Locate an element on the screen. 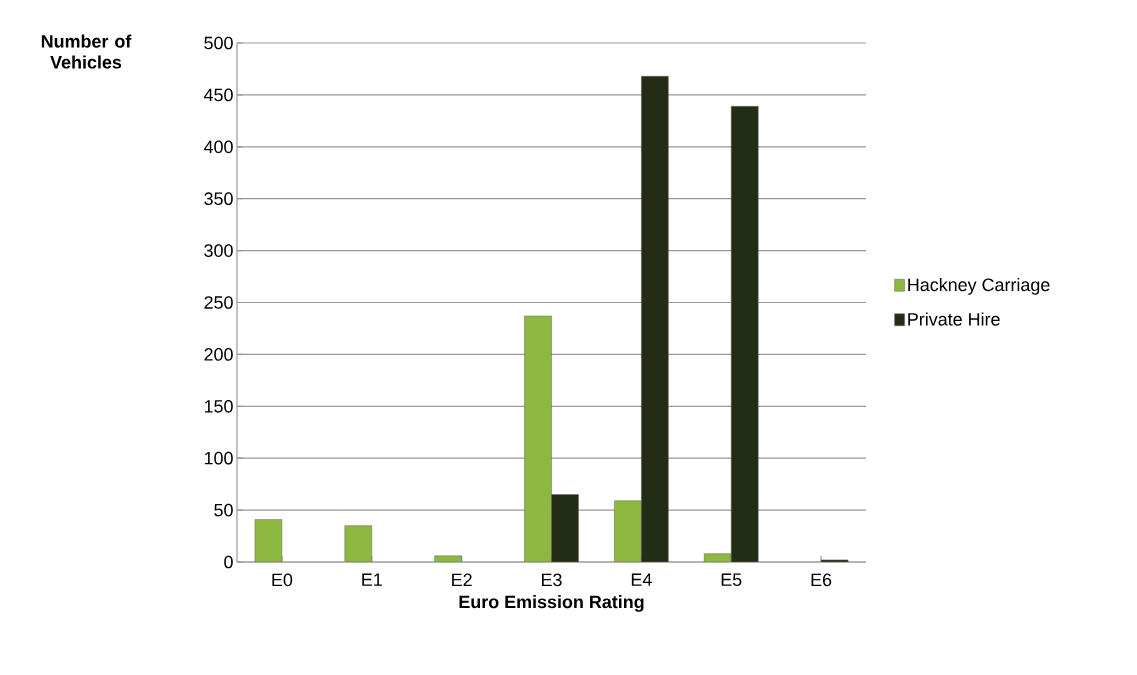  x-tick-label: E2 is located at coordinates (462, 580).